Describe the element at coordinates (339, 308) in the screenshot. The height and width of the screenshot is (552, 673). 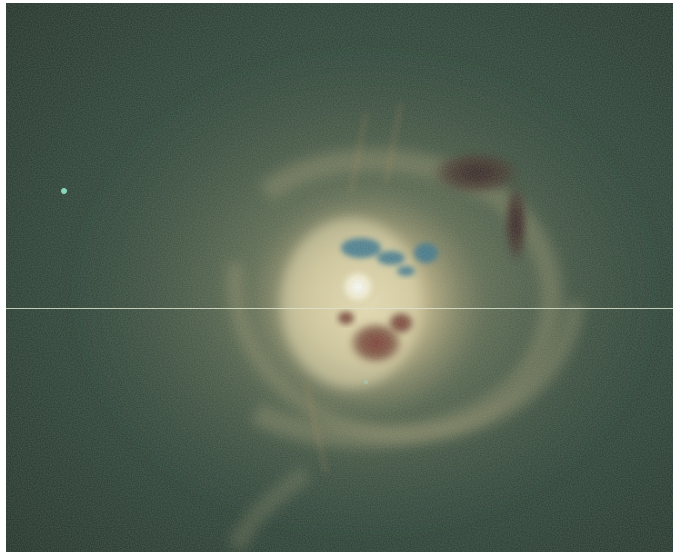
I see `scan-line-artifact` at that location.